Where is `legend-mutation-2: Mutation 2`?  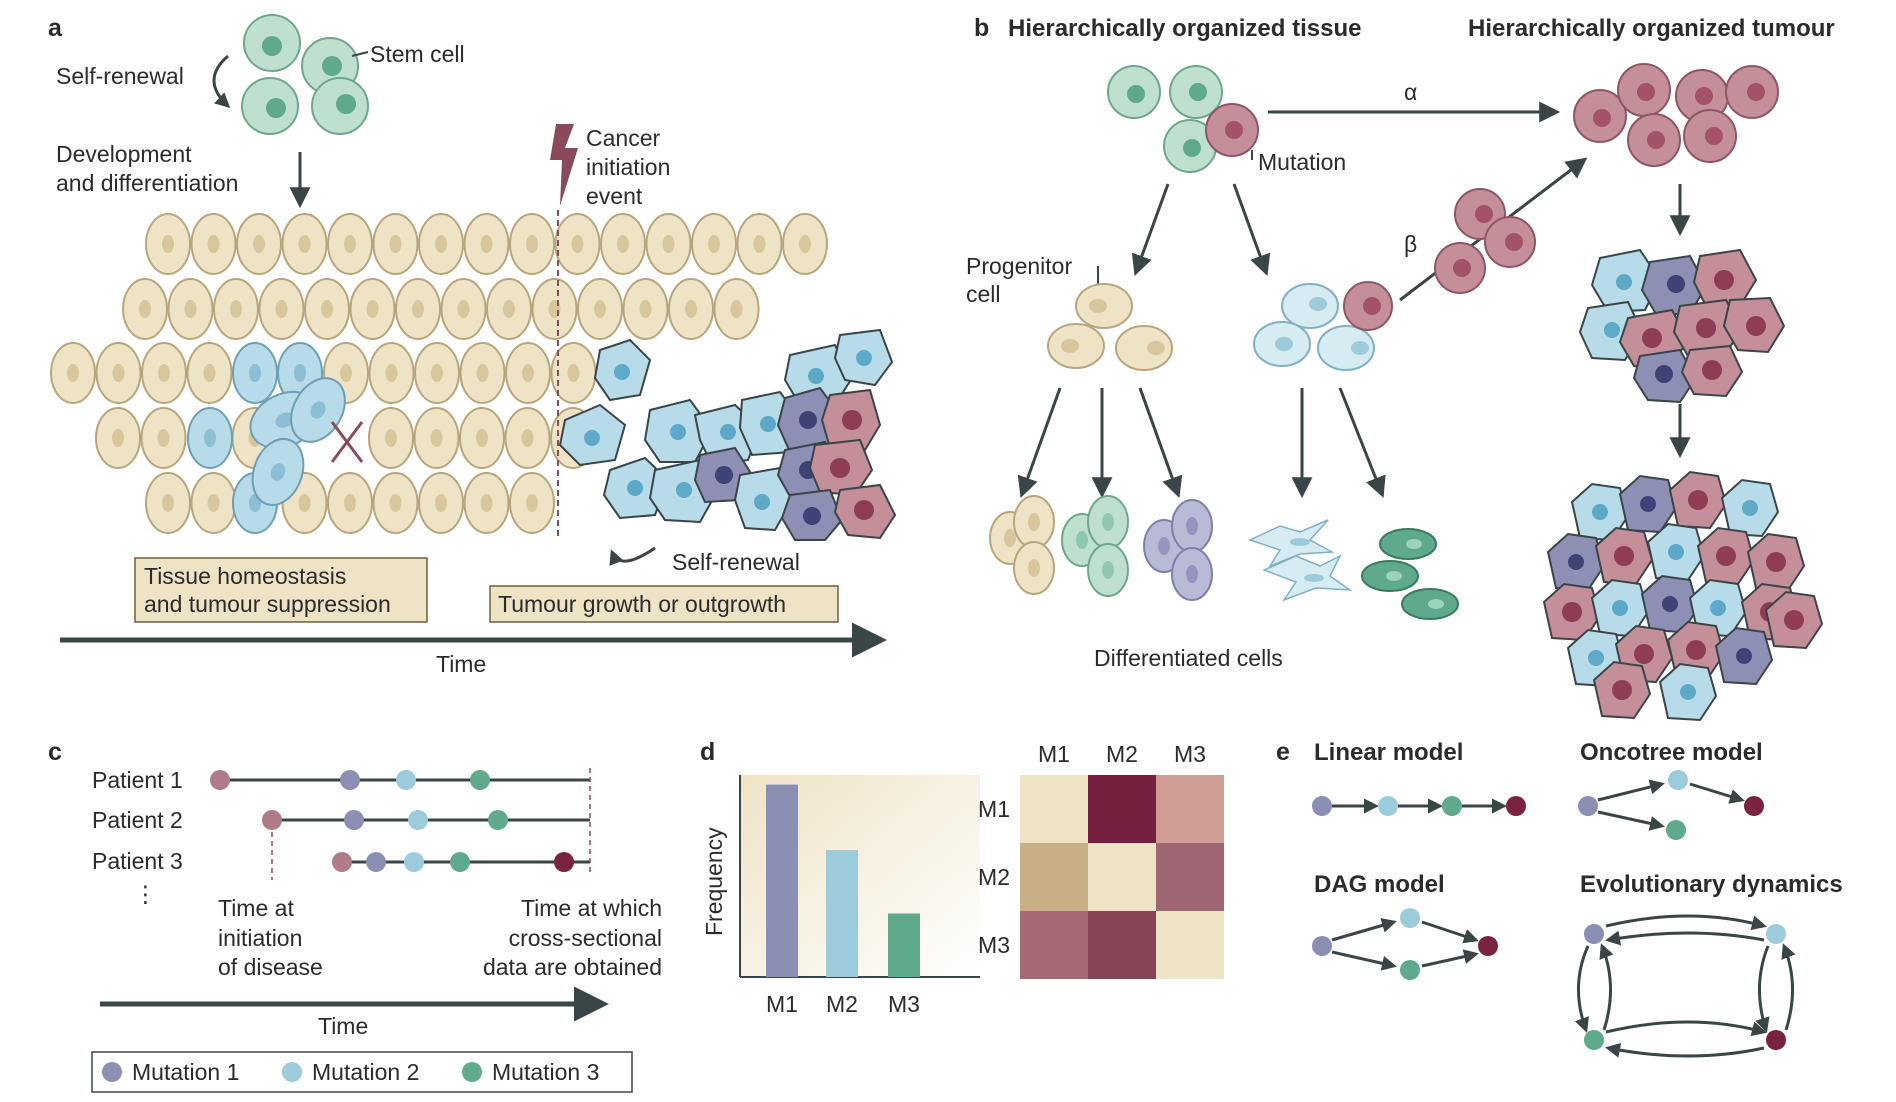 legend-mutation-2: Mutation 2 is located at coordinates (365, 1072).